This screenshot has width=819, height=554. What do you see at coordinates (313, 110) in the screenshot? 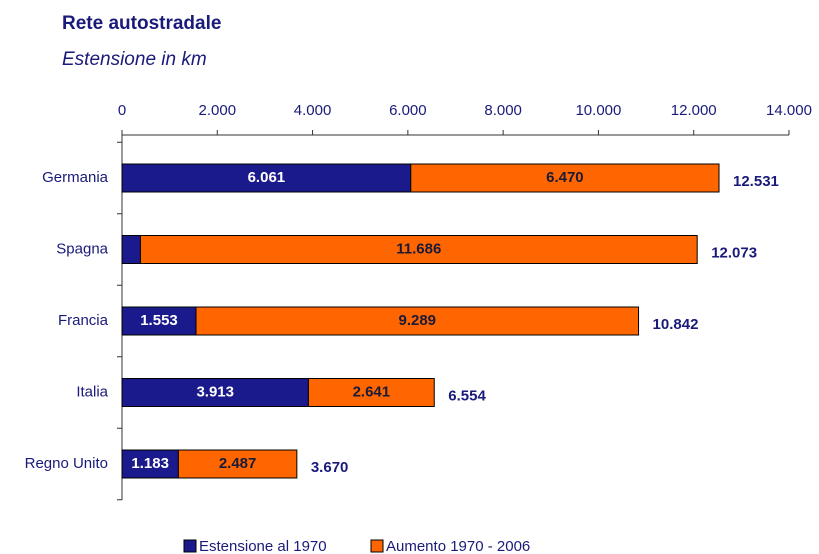
I see `x-tick-label: 4.000` at bounding box center [313, 110].